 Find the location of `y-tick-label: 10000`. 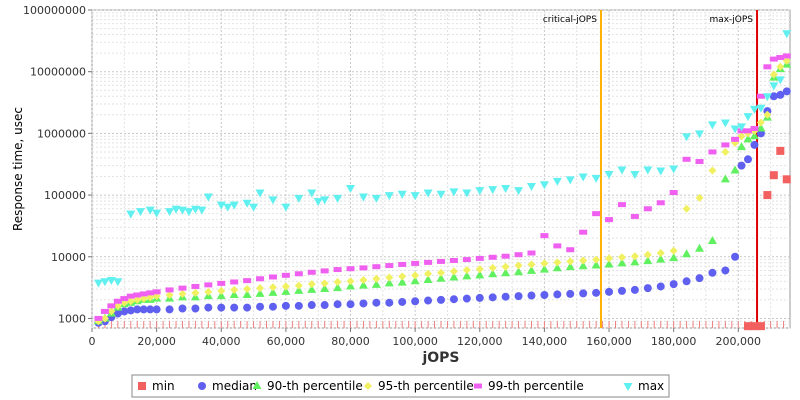

y-tick-label: 10000 is located at coordinates (68, 257).